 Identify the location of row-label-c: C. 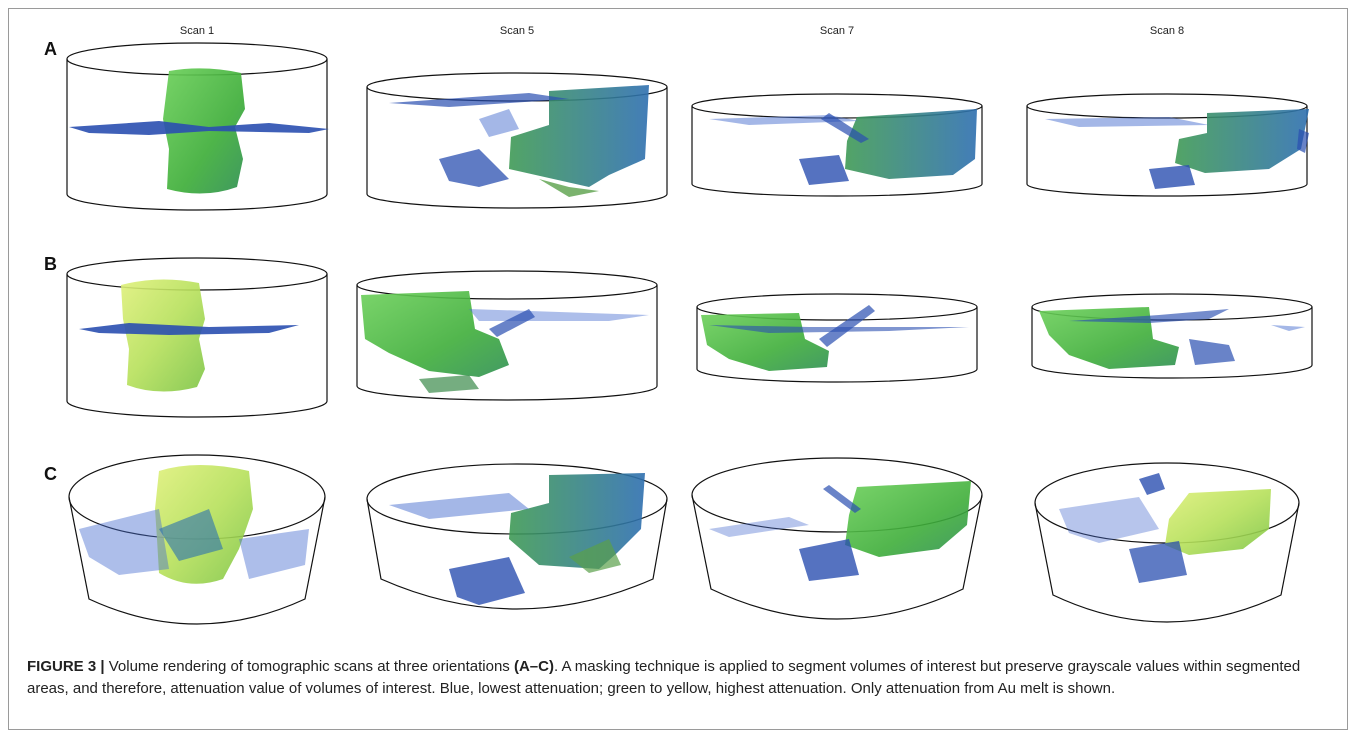
(50, 474).